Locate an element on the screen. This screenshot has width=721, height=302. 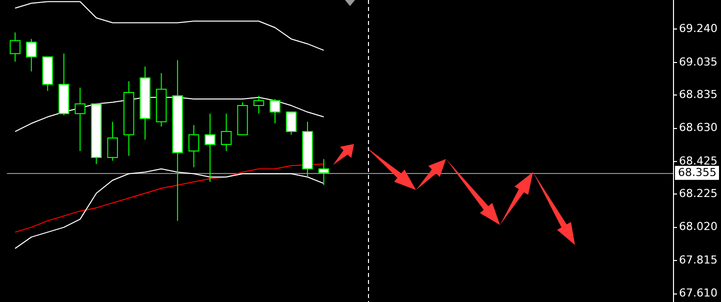
y-tick-label: 68.835 is located at coordinates (698, 94).